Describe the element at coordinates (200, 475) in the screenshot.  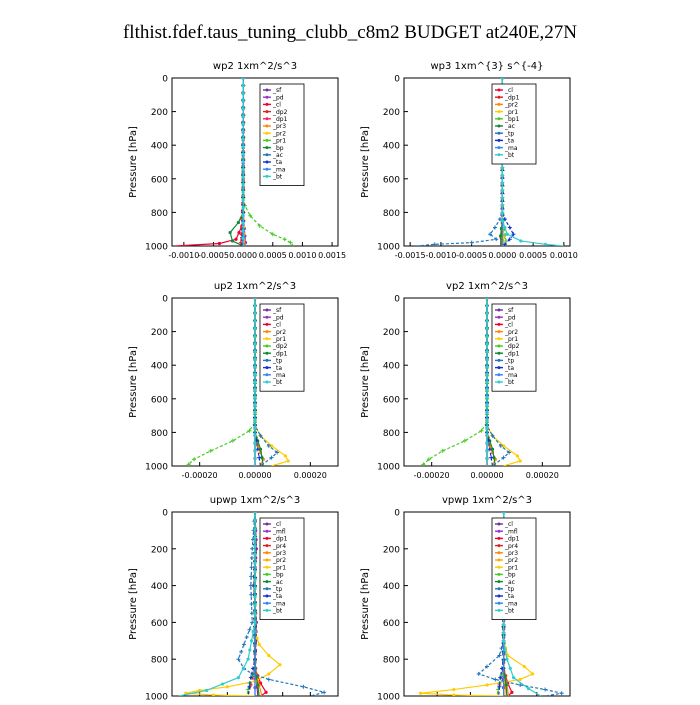
I see `x-tick-label: -0.00020` at that location.